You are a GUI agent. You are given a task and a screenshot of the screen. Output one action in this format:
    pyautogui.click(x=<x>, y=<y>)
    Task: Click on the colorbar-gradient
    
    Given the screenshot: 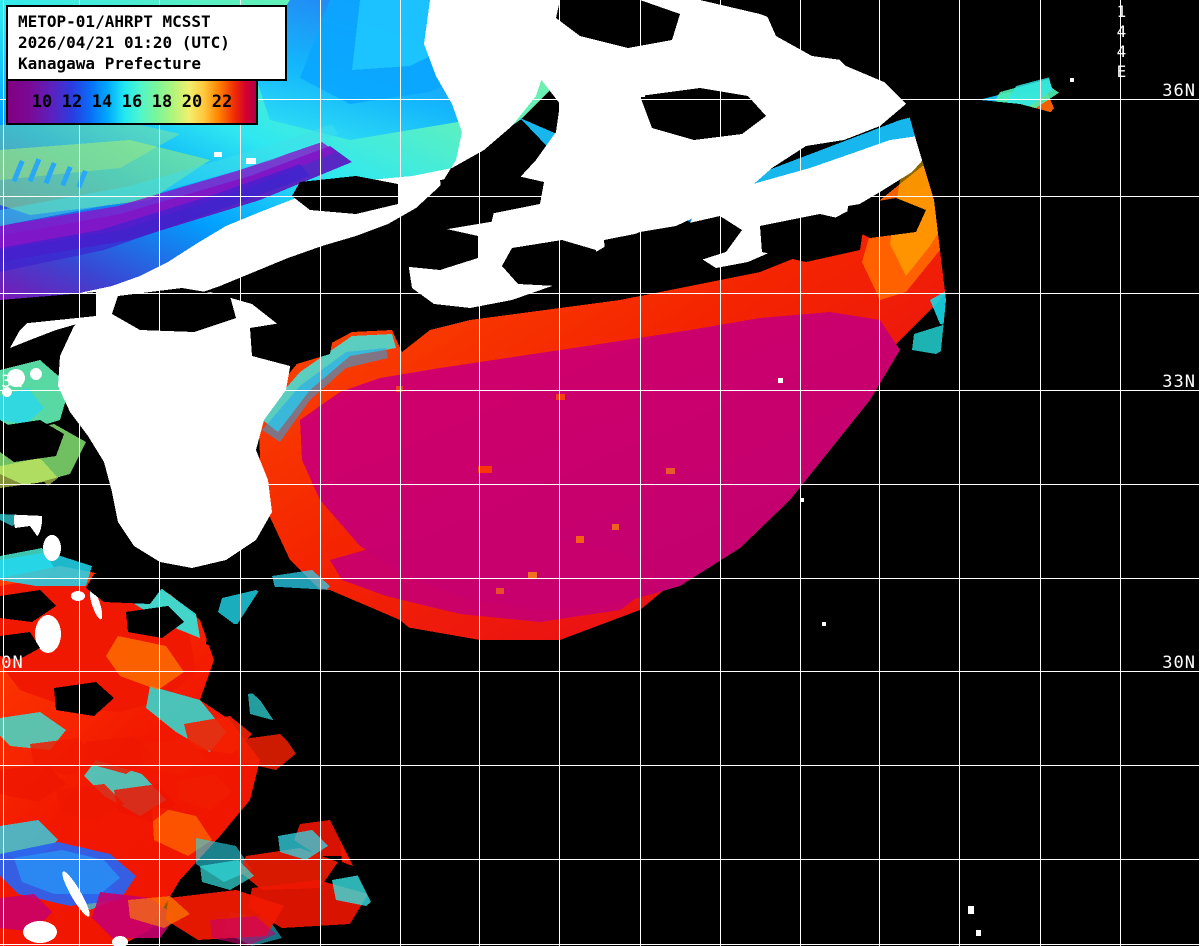 What is the action you would take?
    pyautogui.click(x=132, y=102)
    